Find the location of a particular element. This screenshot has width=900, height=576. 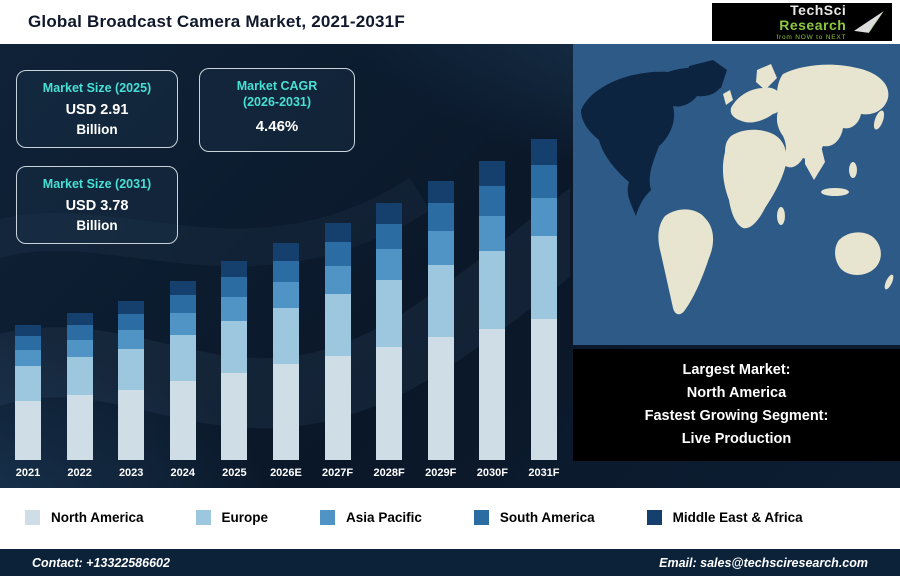

x-axis-label-2026e: 2026E is located at coordinates (286, 473).